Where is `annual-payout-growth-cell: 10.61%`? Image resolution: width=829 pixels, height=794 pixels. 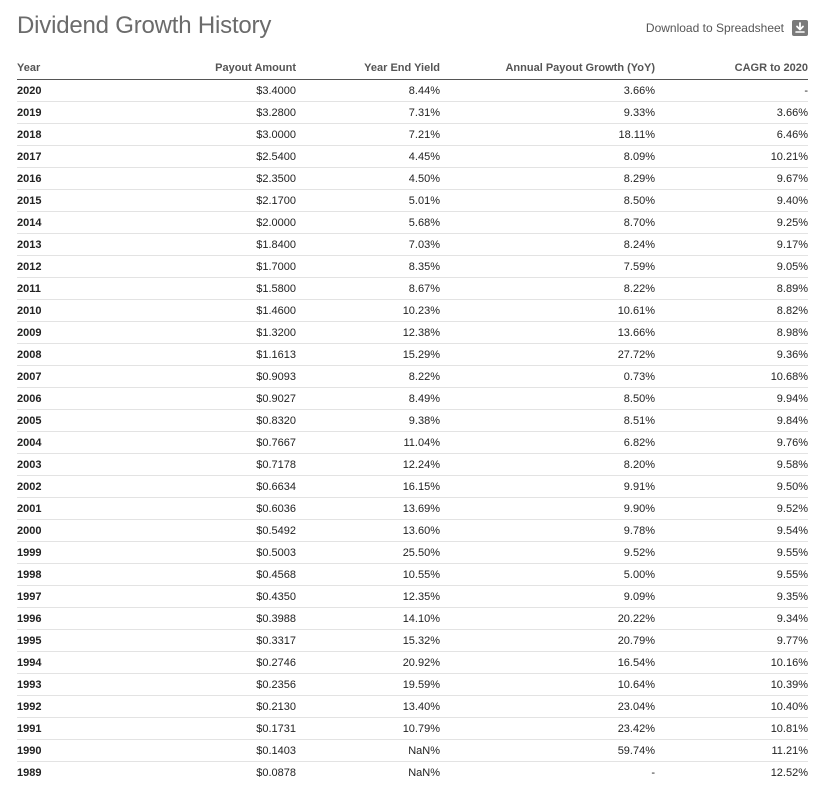 annual-payout-growth-cell: 10.61% is located at coordinates (547, 310).